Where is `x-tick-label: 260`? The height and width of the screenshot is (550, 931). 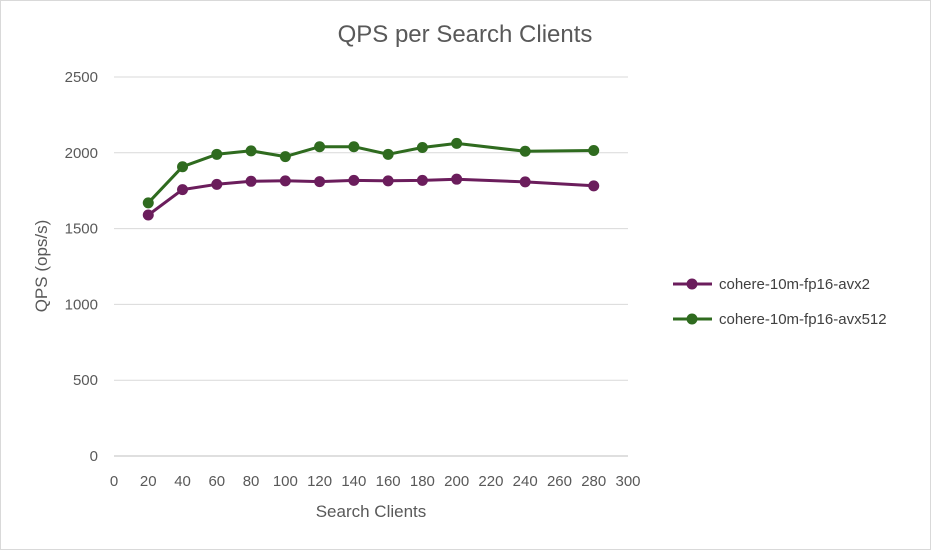 x-tick-label: 260 is located at coordinates (559, 481).